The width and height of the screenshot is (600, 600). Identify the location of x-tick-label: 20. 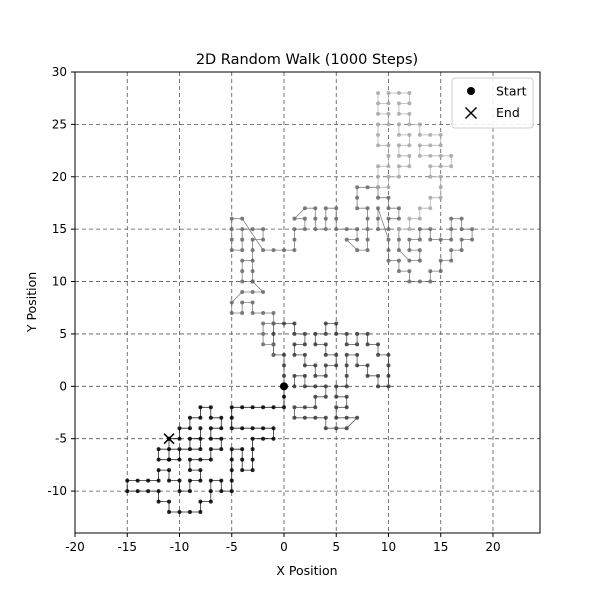
(492, 547).